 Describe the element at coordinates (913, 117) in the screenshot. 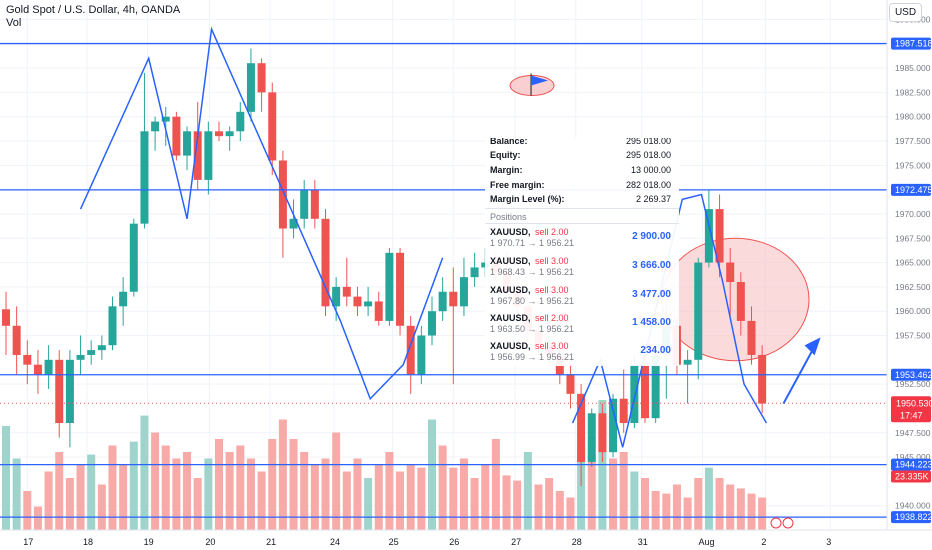

I see `price-axis-tick-label: 1980.000` at that location.